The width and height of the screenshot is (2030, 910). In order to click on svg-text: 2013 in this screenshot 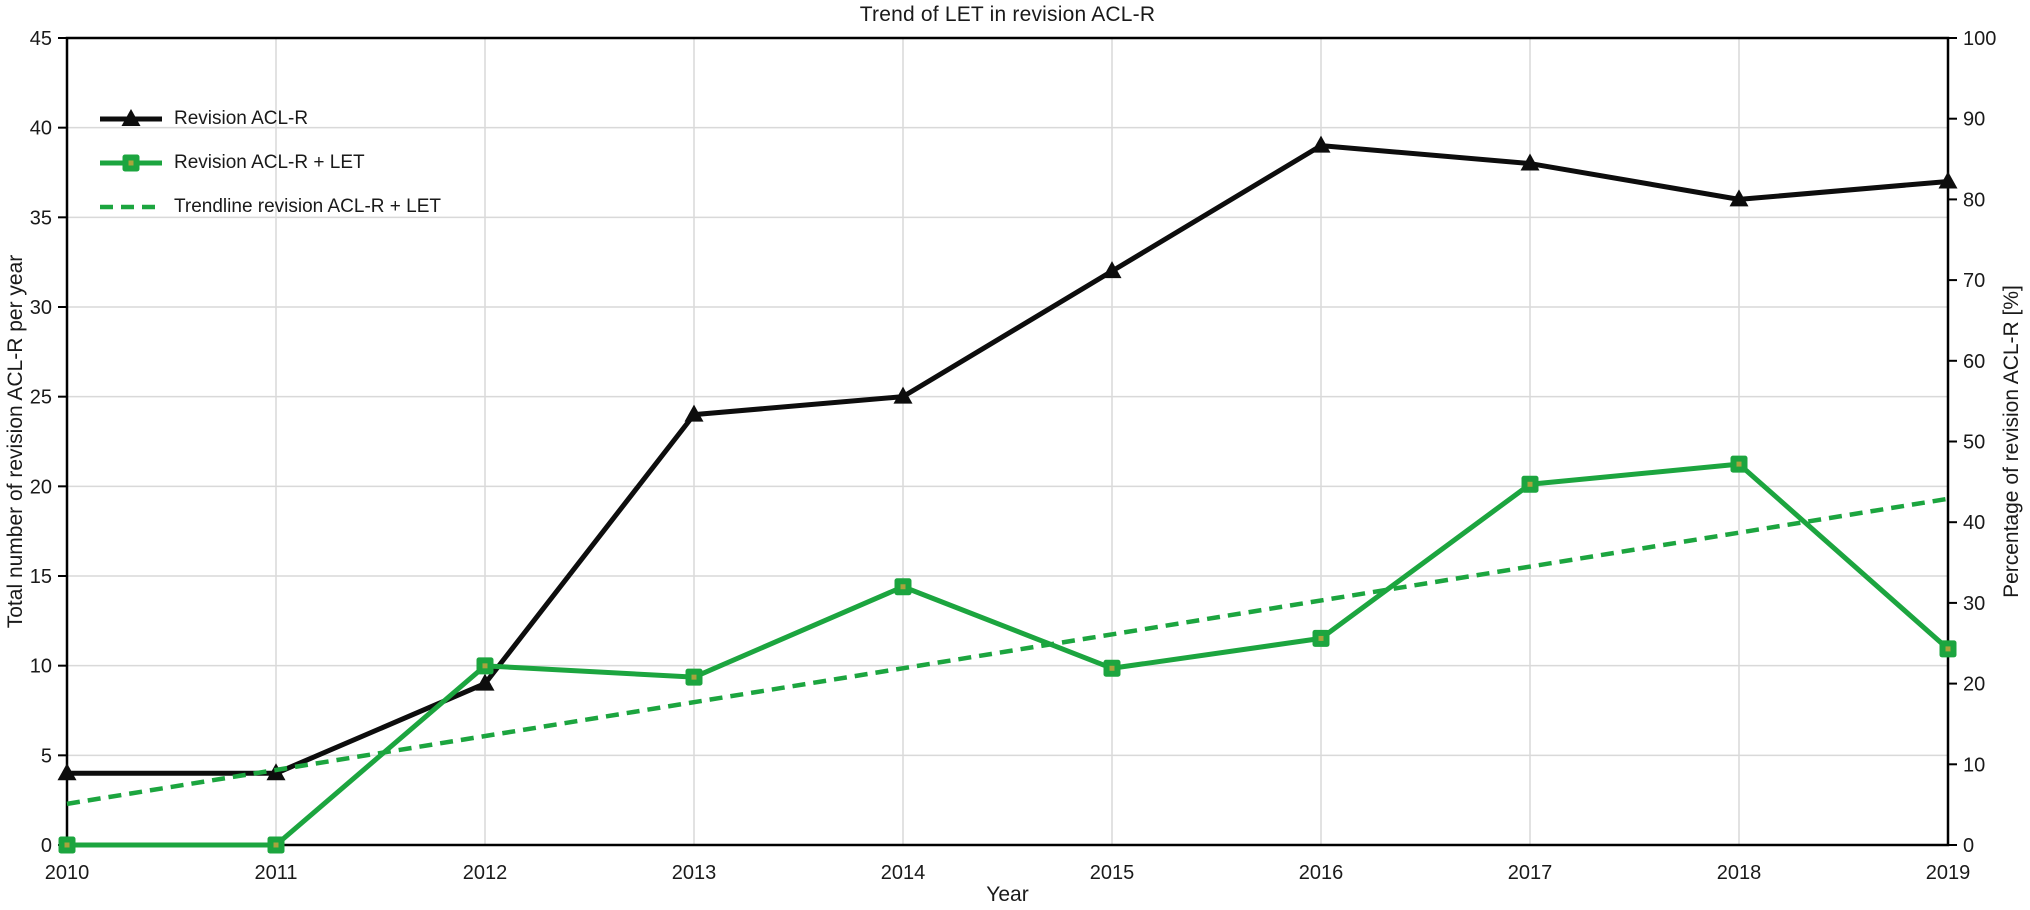, I will do `click(694, 873)`.